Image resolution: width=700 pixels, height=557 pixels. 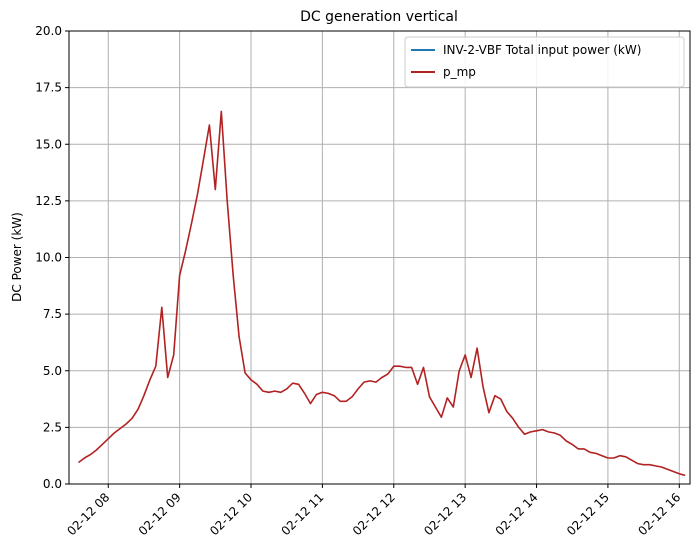 What do you see at coordinates (48, 201) in the screenshot?
I see `y-tick-label: 12.5` at bounding box center [48, 201].